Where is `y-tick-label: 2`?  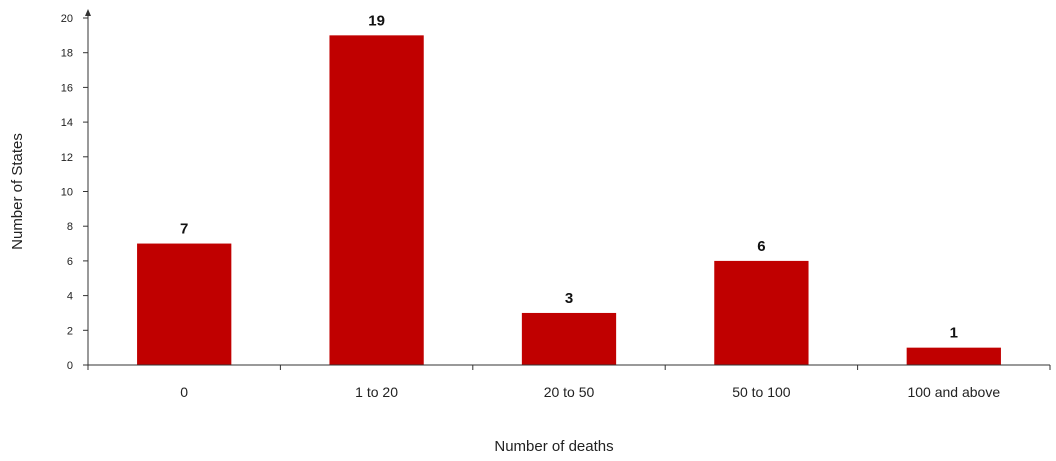 y-tick-label: 2 is located at coordinates (70, 331).